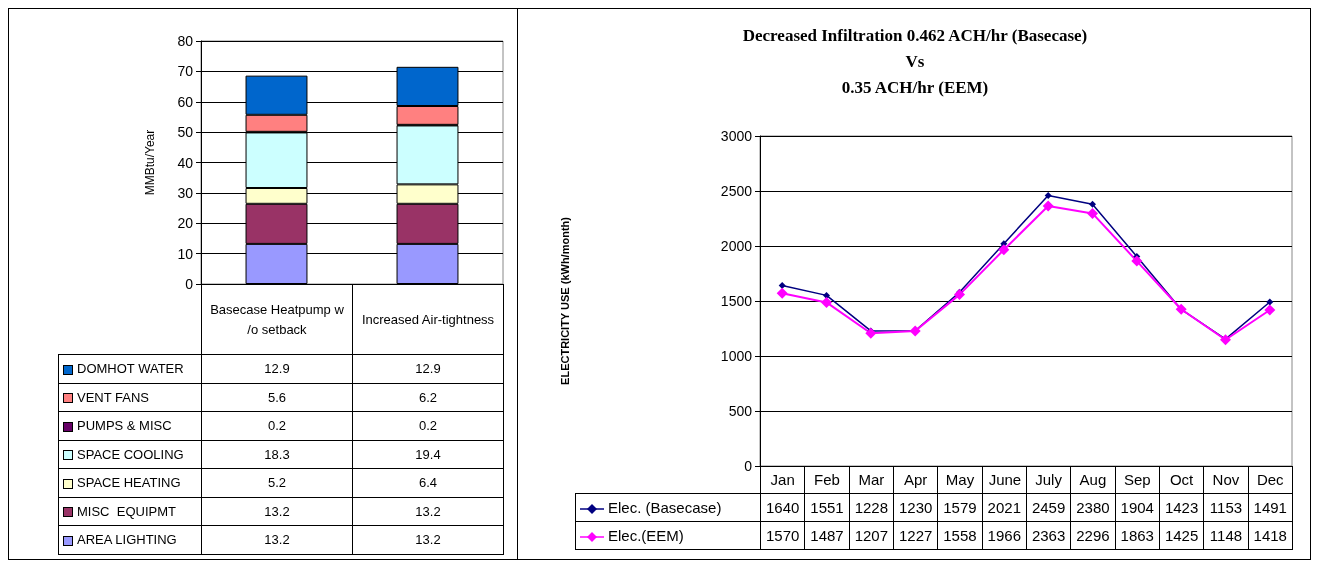  Describe the element at coordinates (736, 356) in the screenshot. I see `y-tick-label: 1000` at that location.